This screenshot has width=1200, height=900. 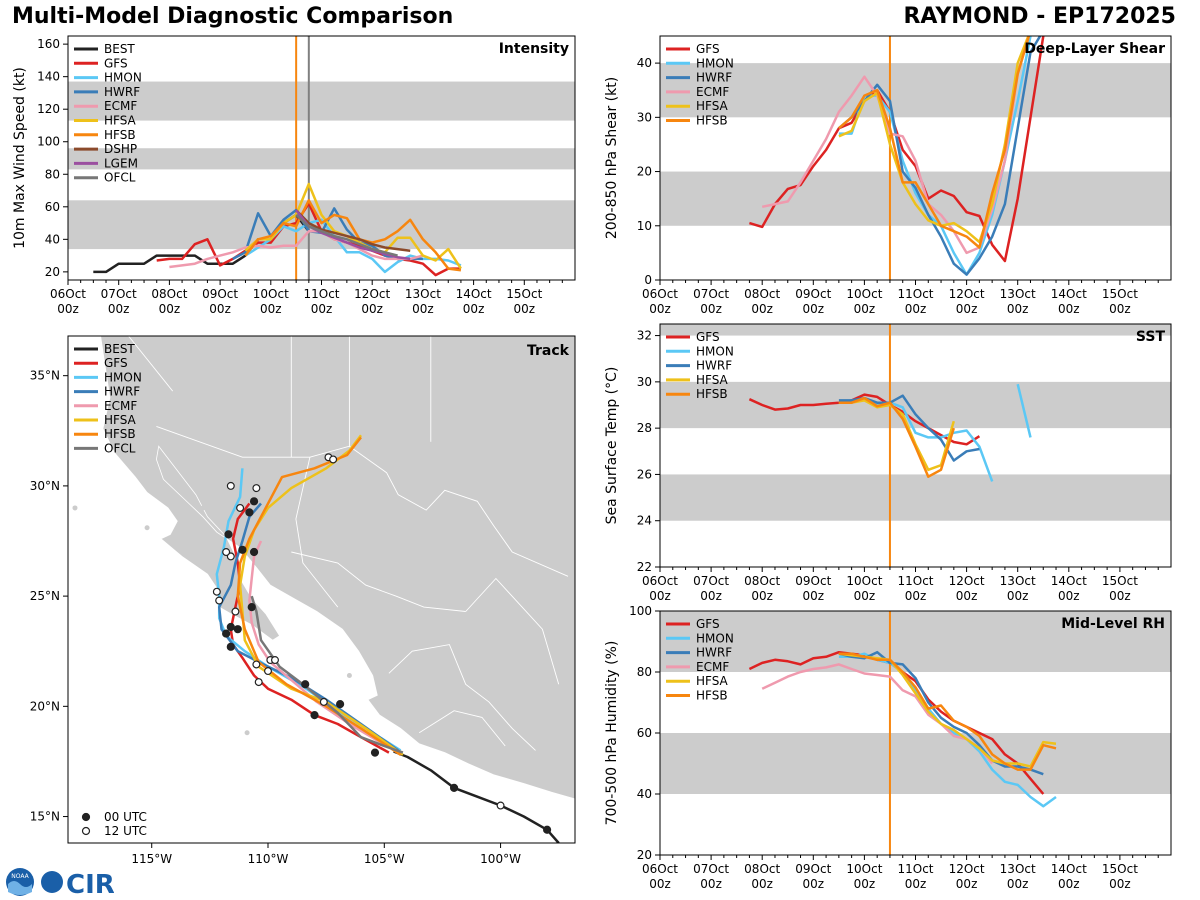 What do you see at coordinates (1018, 294) in the screenshot?
I see `x-tick-label-day: 13Oct` at bounding box center [1018, 294].